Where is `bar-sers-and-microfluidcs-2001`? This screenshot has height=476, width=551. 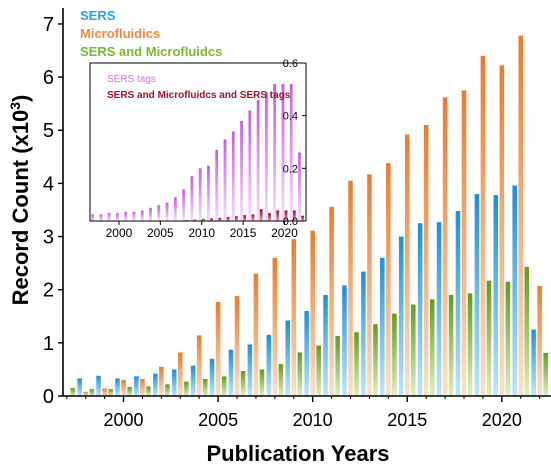 bar-sers-and-microfluidcs-2001 is located at coordinates (148, 391).